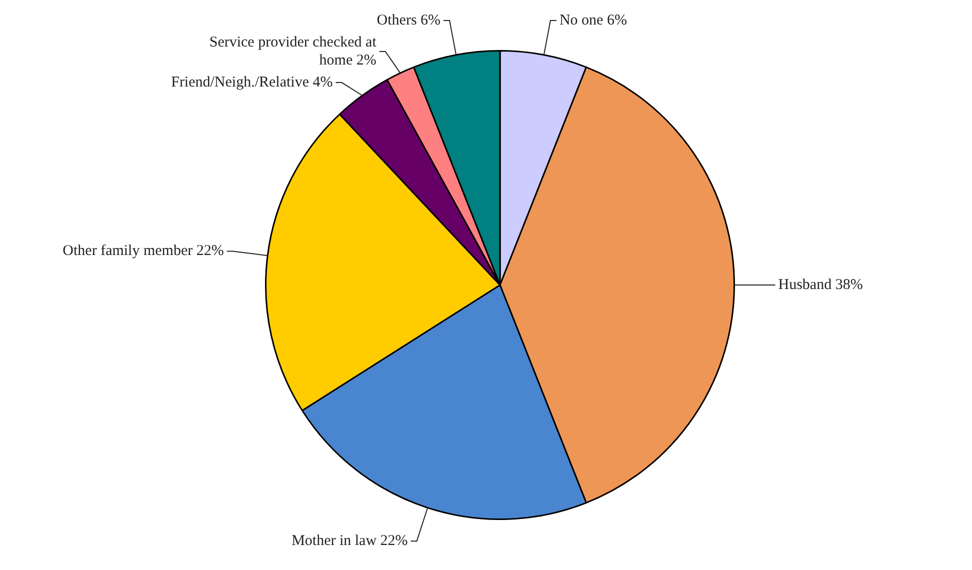 Image resolution: width=972 pixels, height=570 pixels. What do you see at coordinates (593, 20) in the screenshot?
I see `slice-label: No one 6%` at bounding box center [593, 20].